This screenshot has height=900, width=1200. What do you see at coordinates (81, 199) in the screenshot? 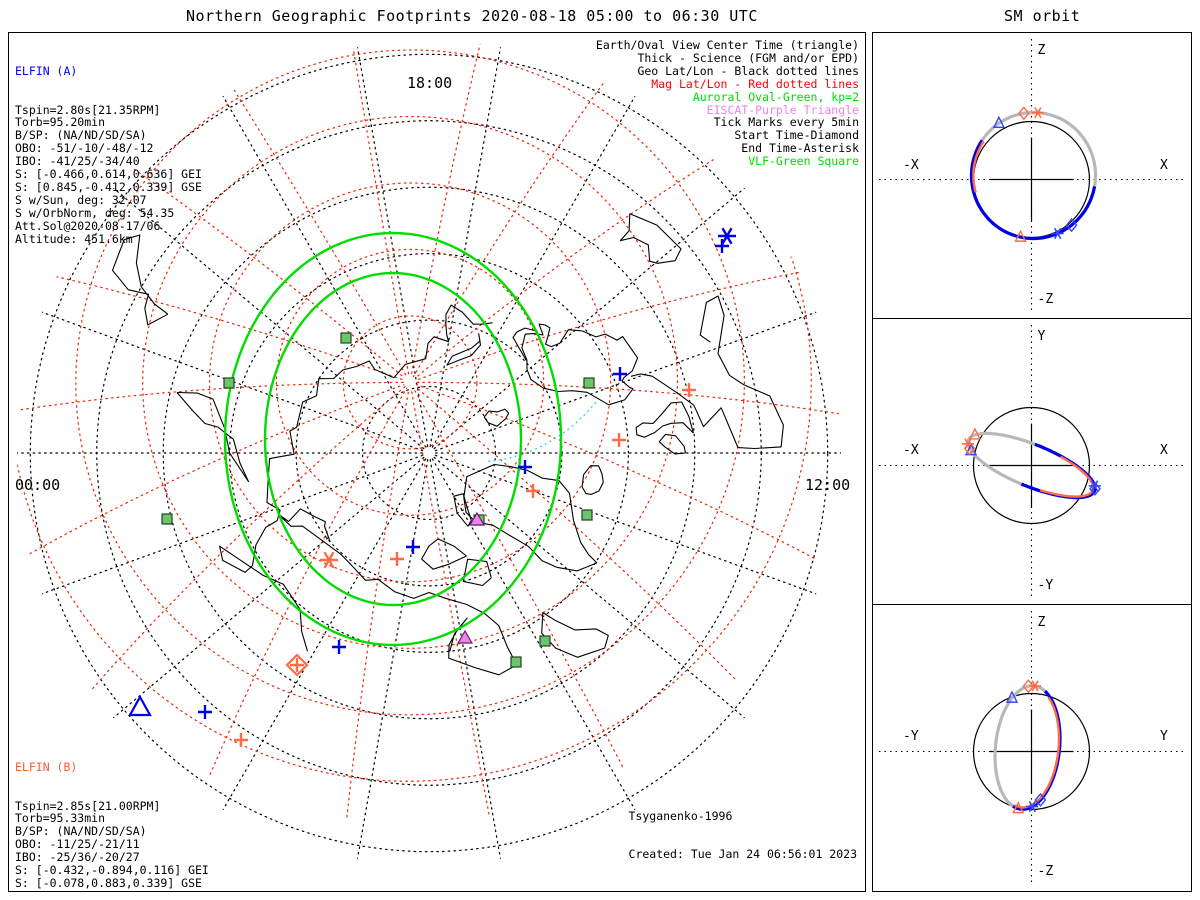
I see `info-line: S w/Sun, deg: 32.07` at bounding box center [81, 199].